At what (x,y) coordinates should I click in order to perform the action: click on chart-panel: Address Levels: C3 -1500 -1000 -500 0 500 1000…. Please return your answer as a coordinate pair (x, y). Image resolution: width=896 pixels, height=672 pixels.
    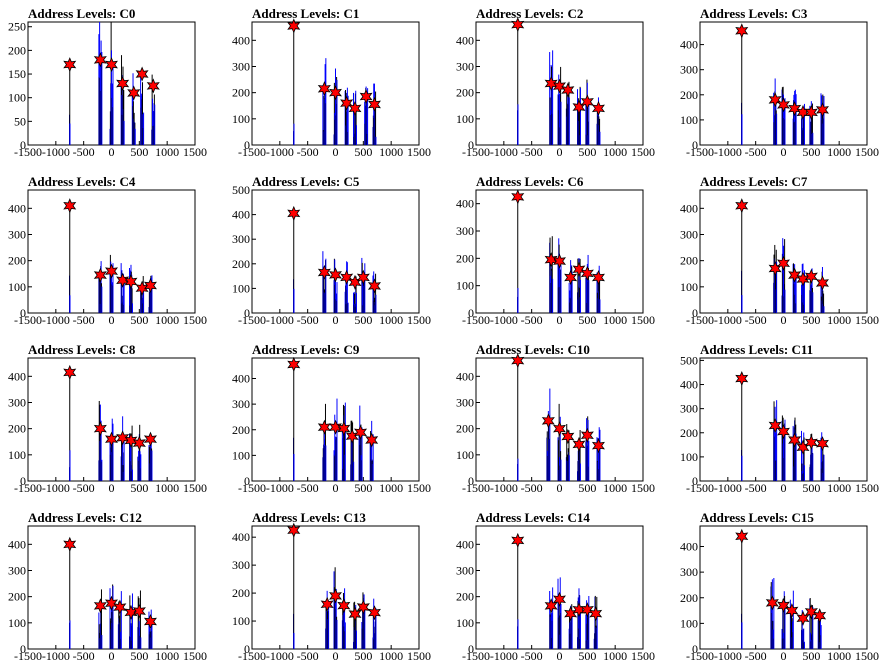
    Looking at the image, I should click on (784, 84).